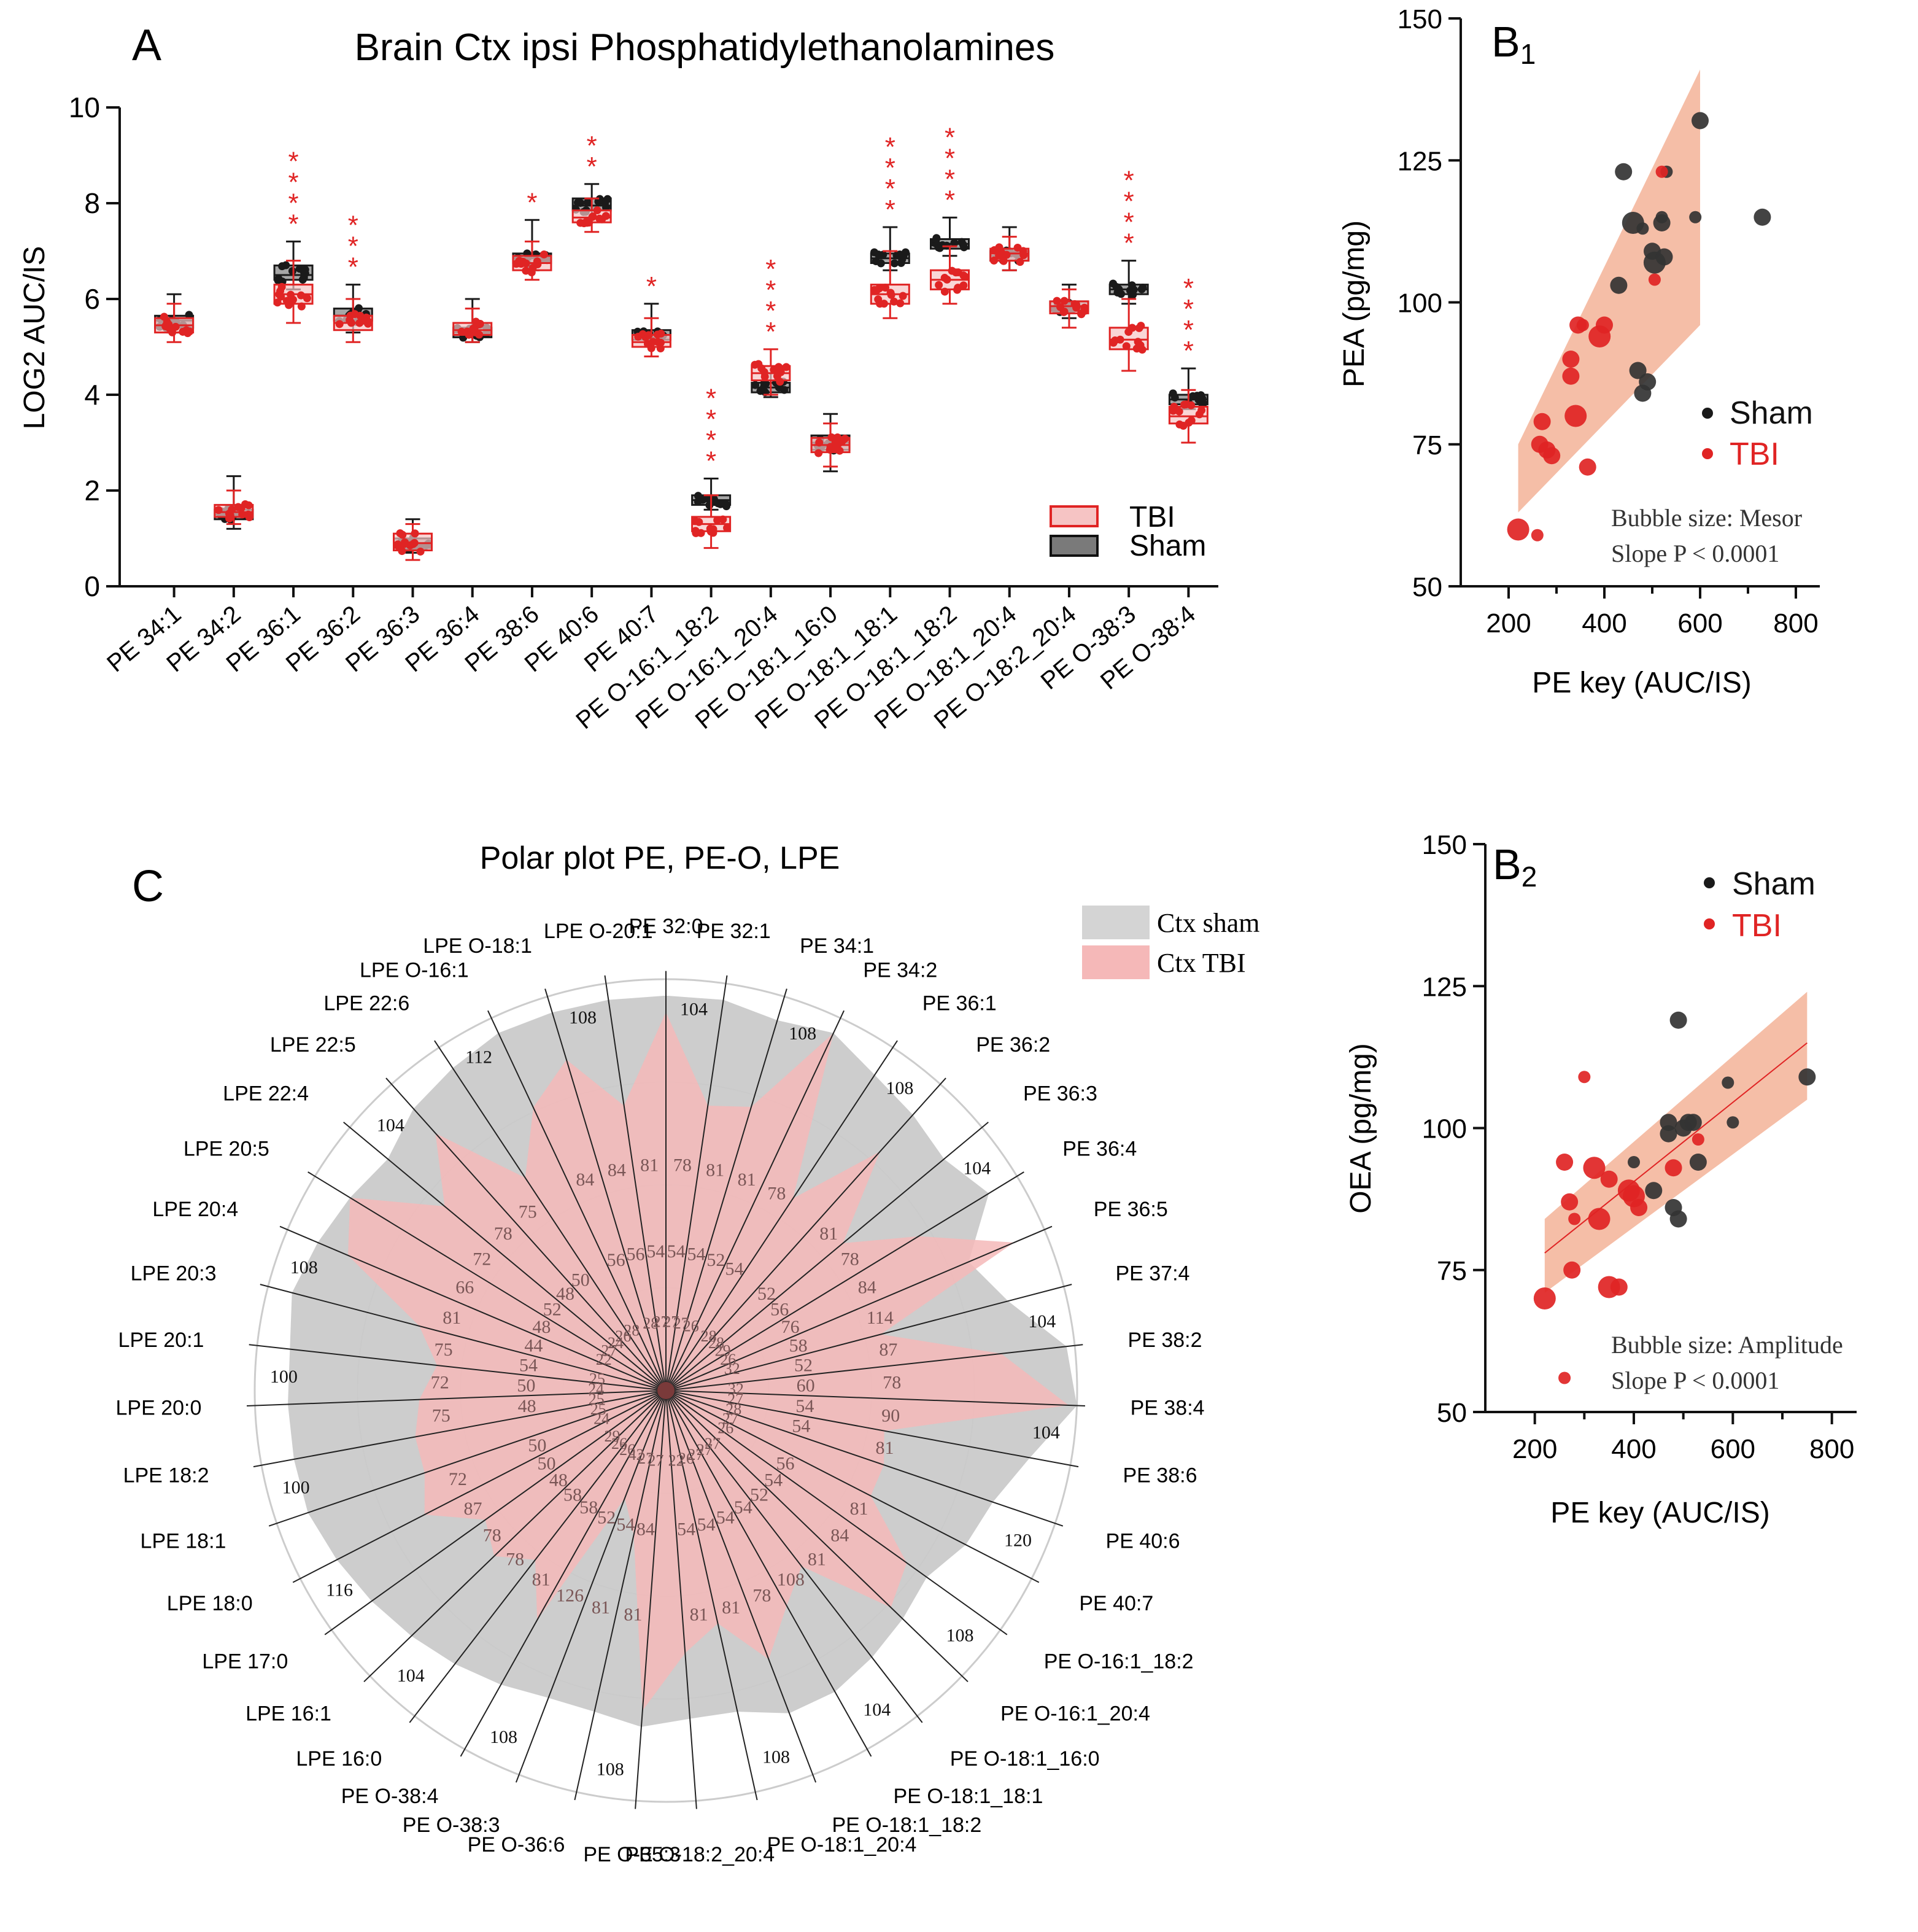  I want to click on panel-b2-sub: 2, so click(1529, 877).